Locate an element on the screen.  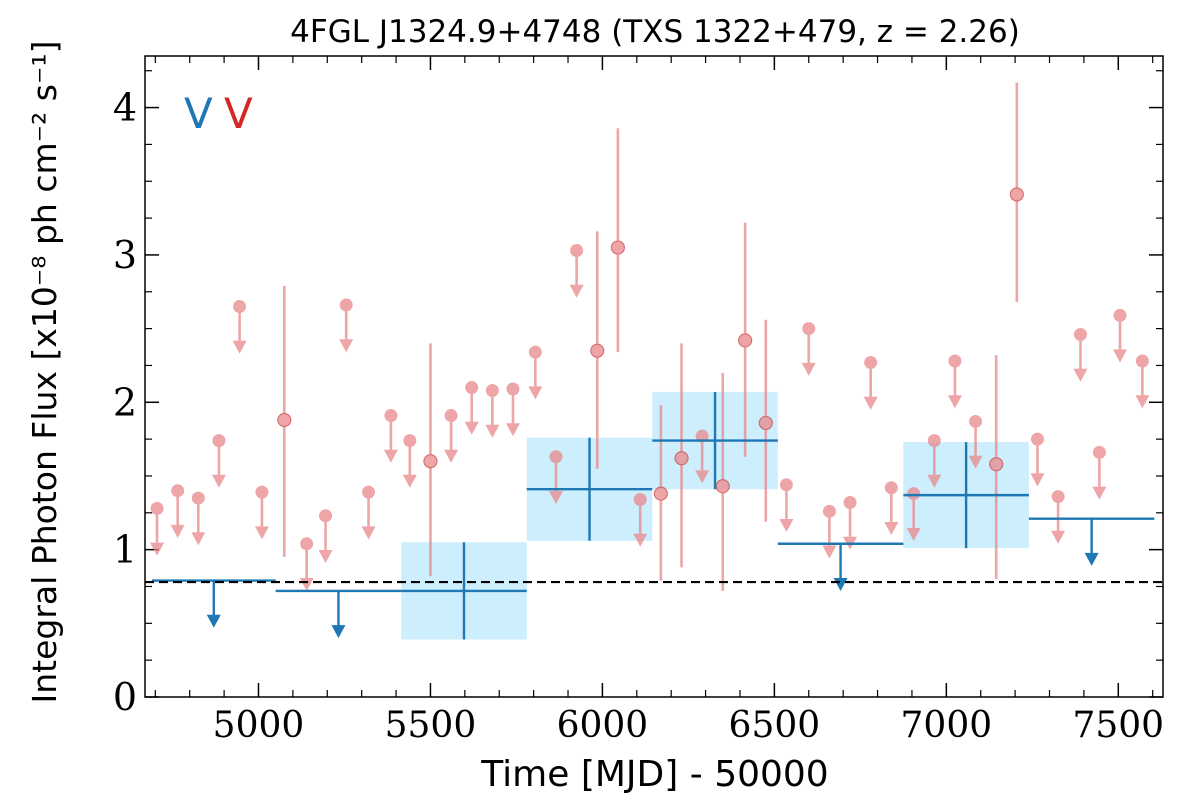
legend-entry-blue: V is located at coordinates (198, 113).